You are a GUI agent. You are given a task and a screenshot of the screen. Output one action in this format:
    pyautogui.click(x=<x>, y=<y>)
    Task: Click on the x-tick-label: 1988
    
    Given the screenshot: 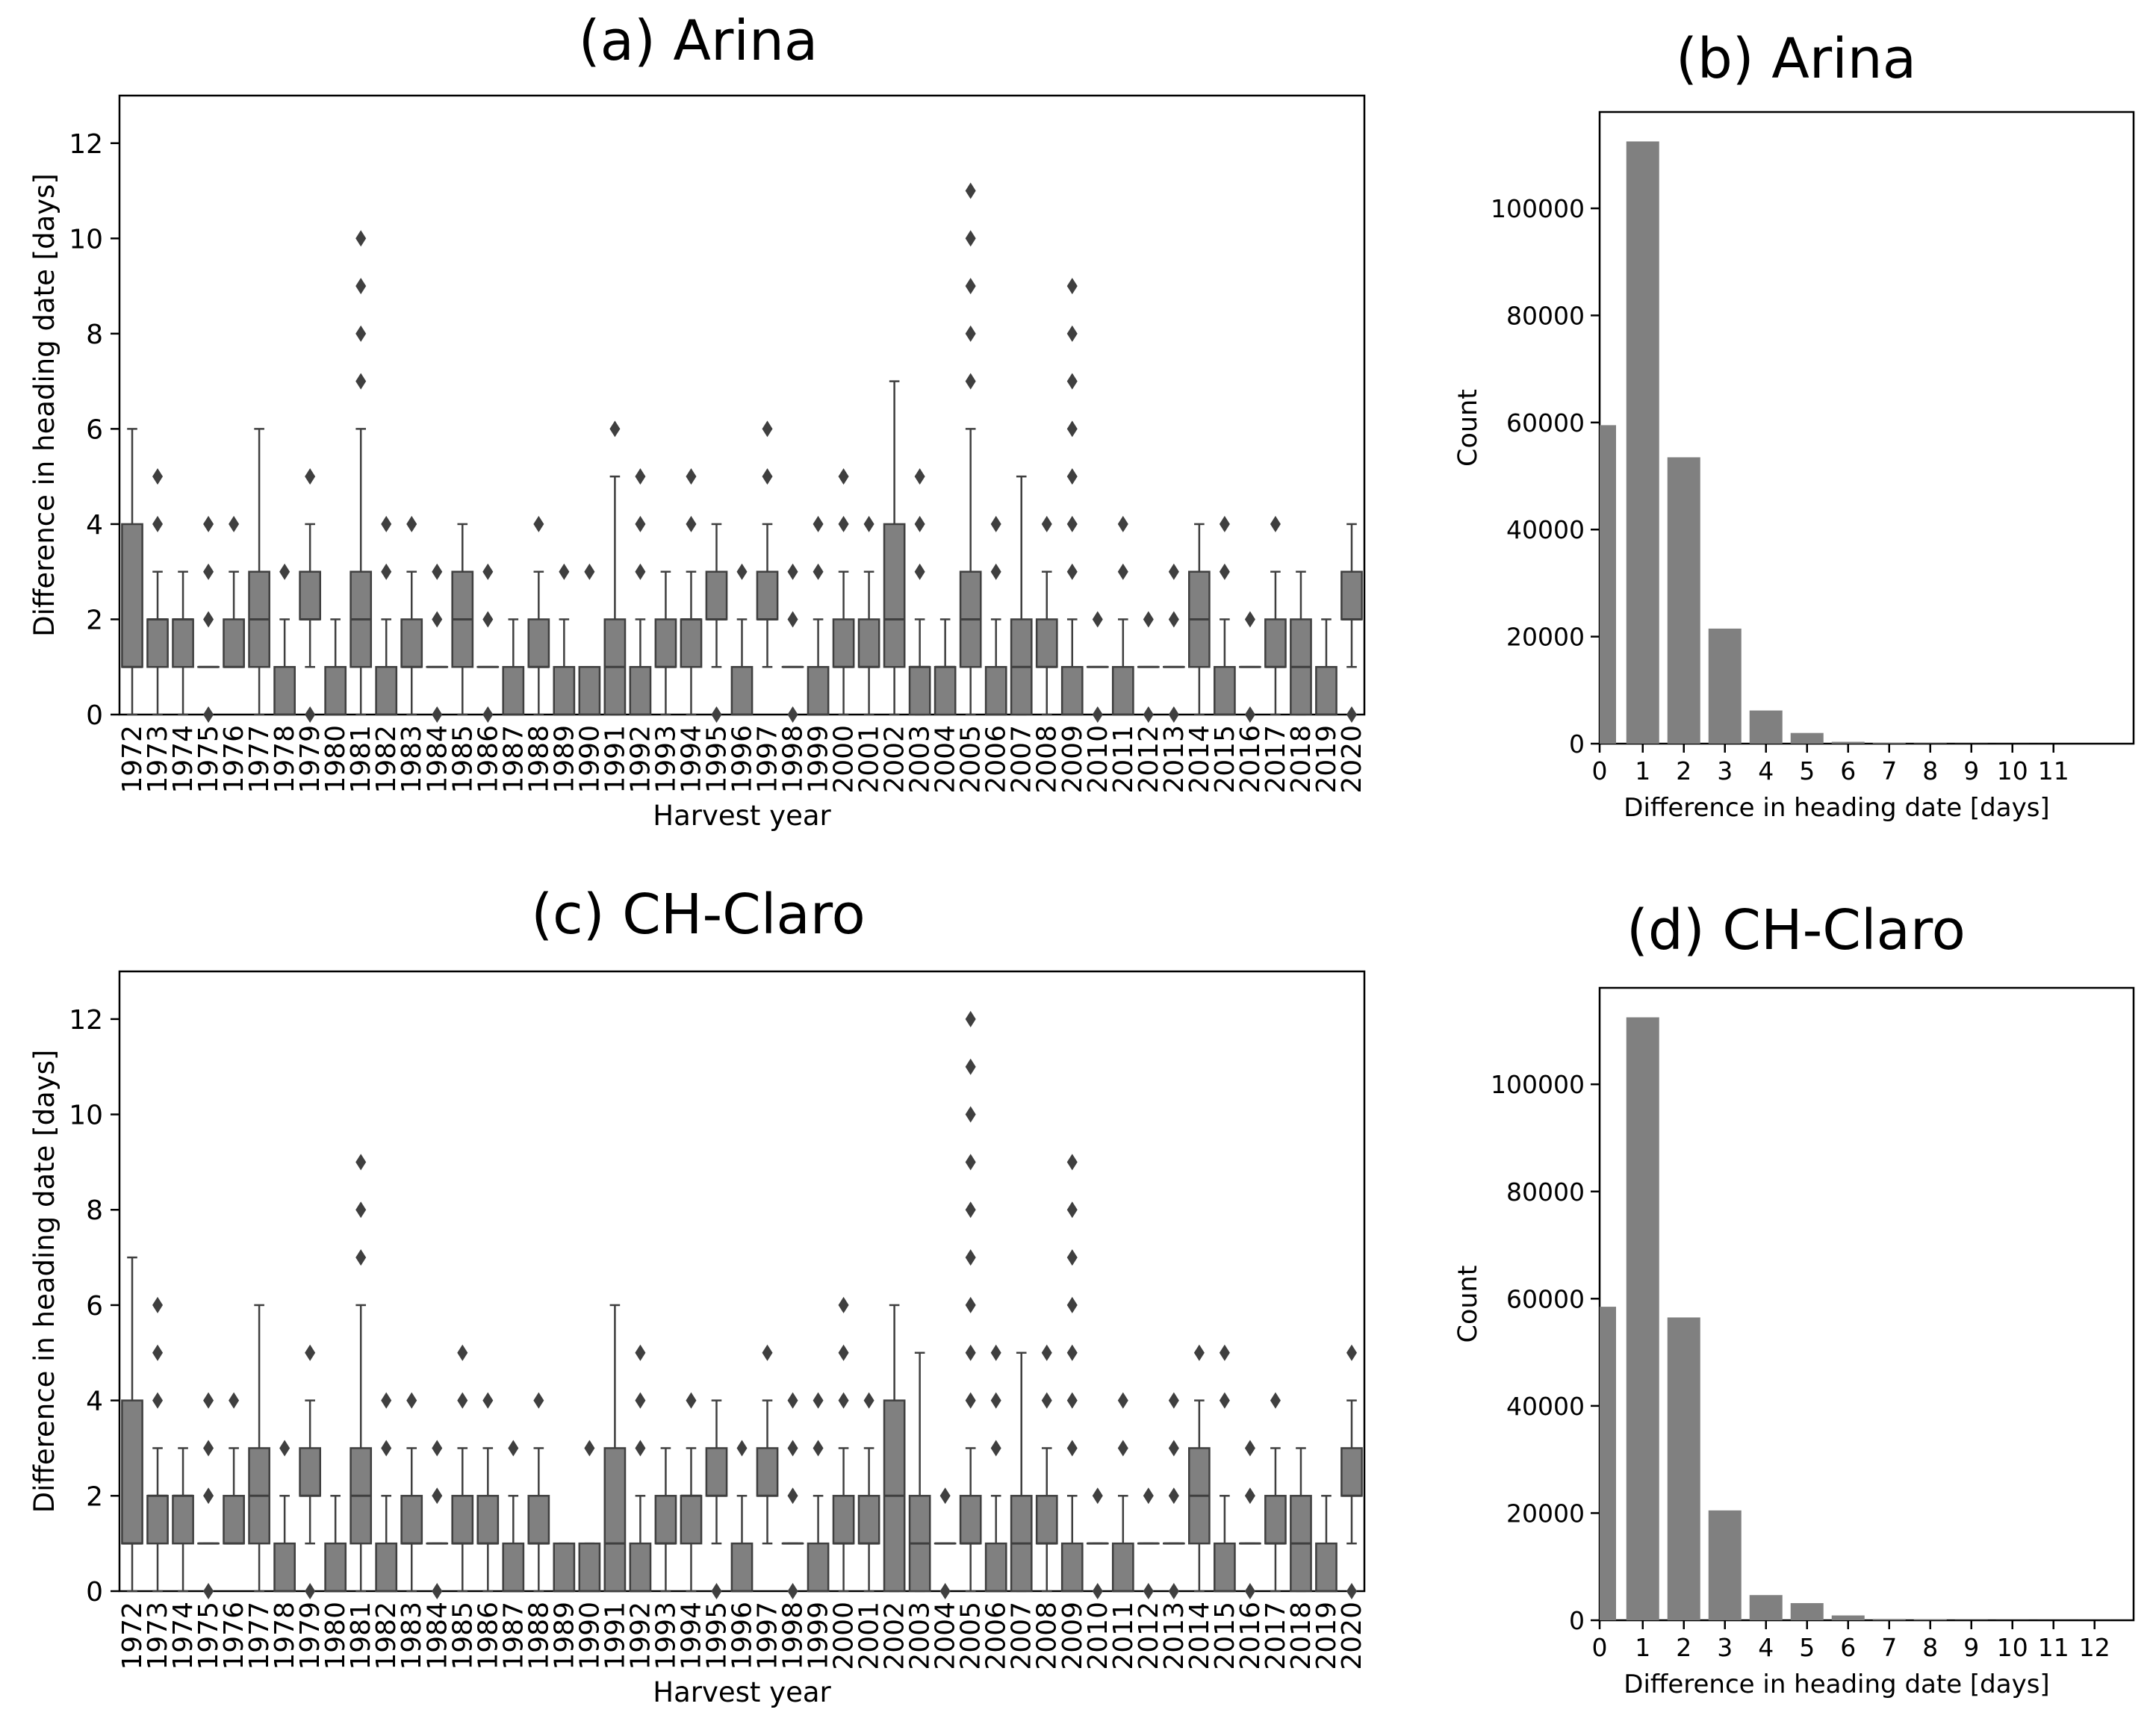 What is the action you would take?
    pyautogui.click(x=539, y=759)
    